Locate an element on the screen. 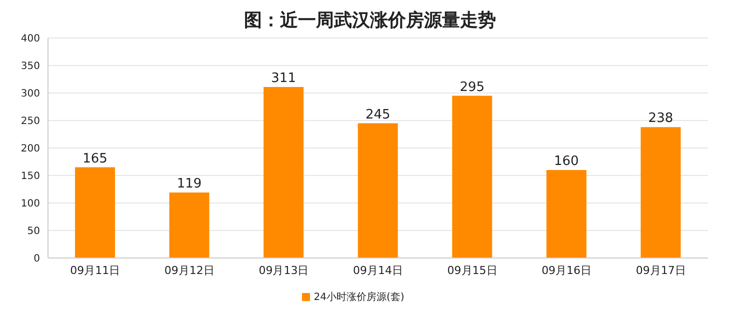 The image size is (740, 312). y-tick-label: 200 is located at coordinates (30, 149).